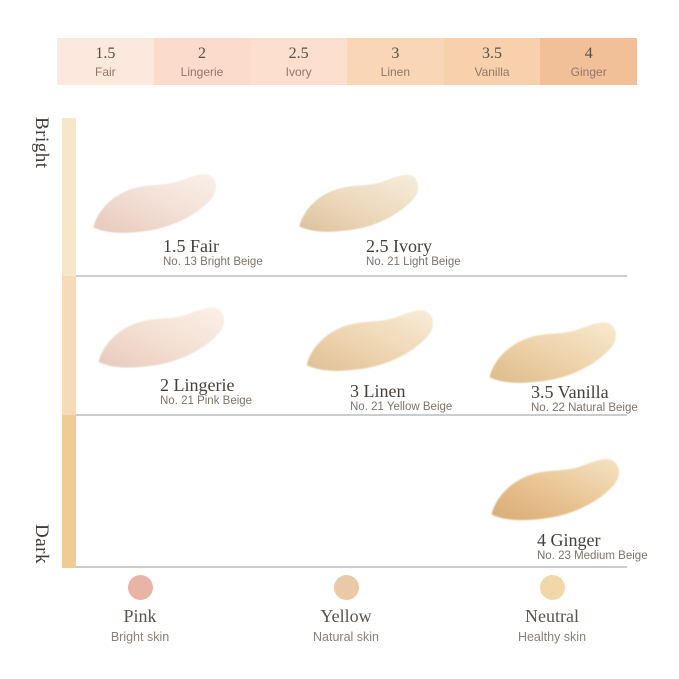  Describe the element at coordinates (346, 637) in the screenshot. I see `legend-skin-label: Natural skin` at that location.